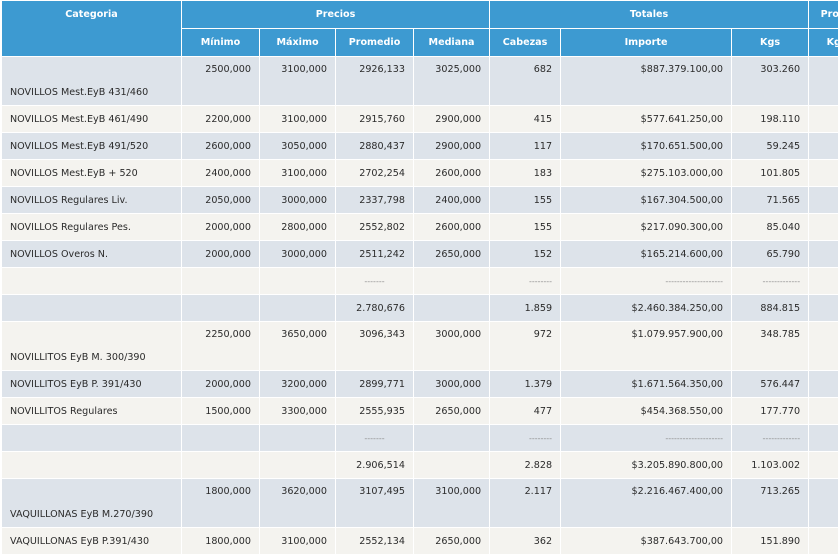 The width and height of the screenshot is (838, 555). What do you see at coordinates (221, 81) in the screenshot?
I see `cell-minimo: 2500,000` at bounding box center [221, 81].